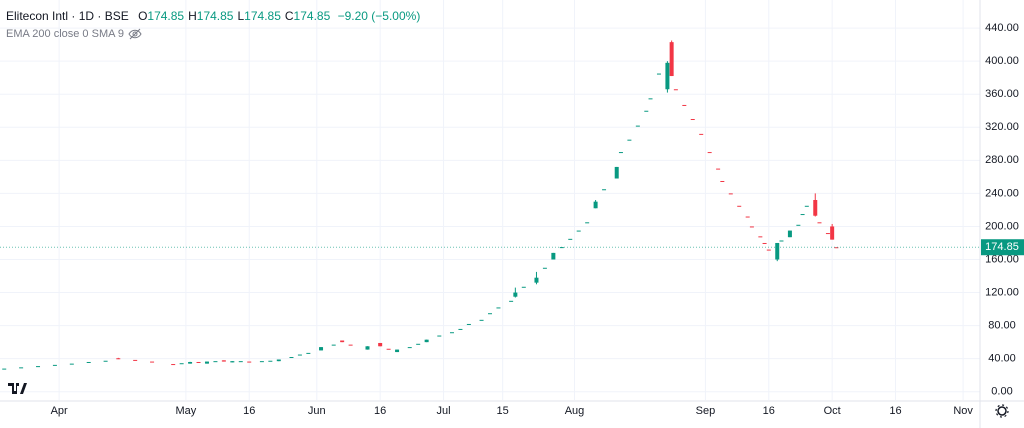  What do you see at coordinates (65, 34) in the screenshot?
I see `indicator: EMA 200 close 0 SMA 9` at bounding box center [65, 34].